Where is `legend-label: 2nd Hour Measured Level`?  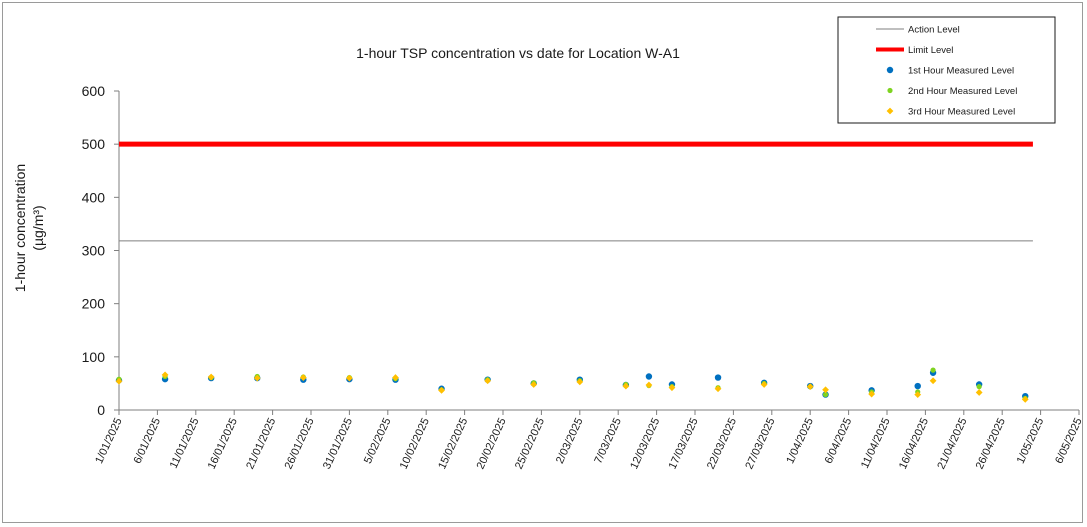
legend-label: 2nd Hour Measured Level is located at coordinates (962, 91).